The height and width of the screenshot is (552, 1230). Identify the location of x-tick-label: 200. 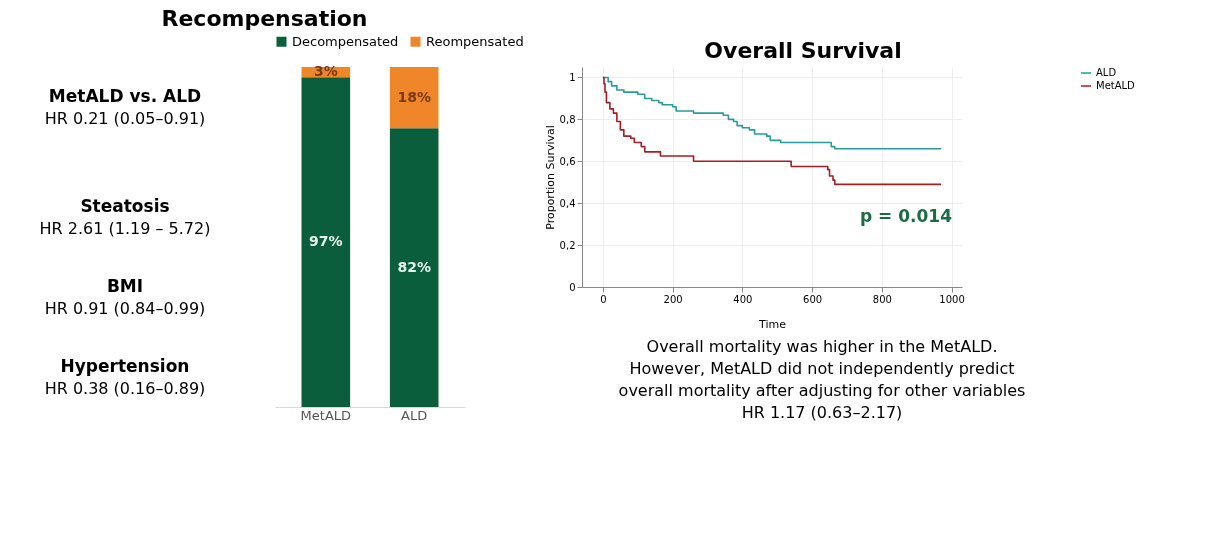
(673, 299).